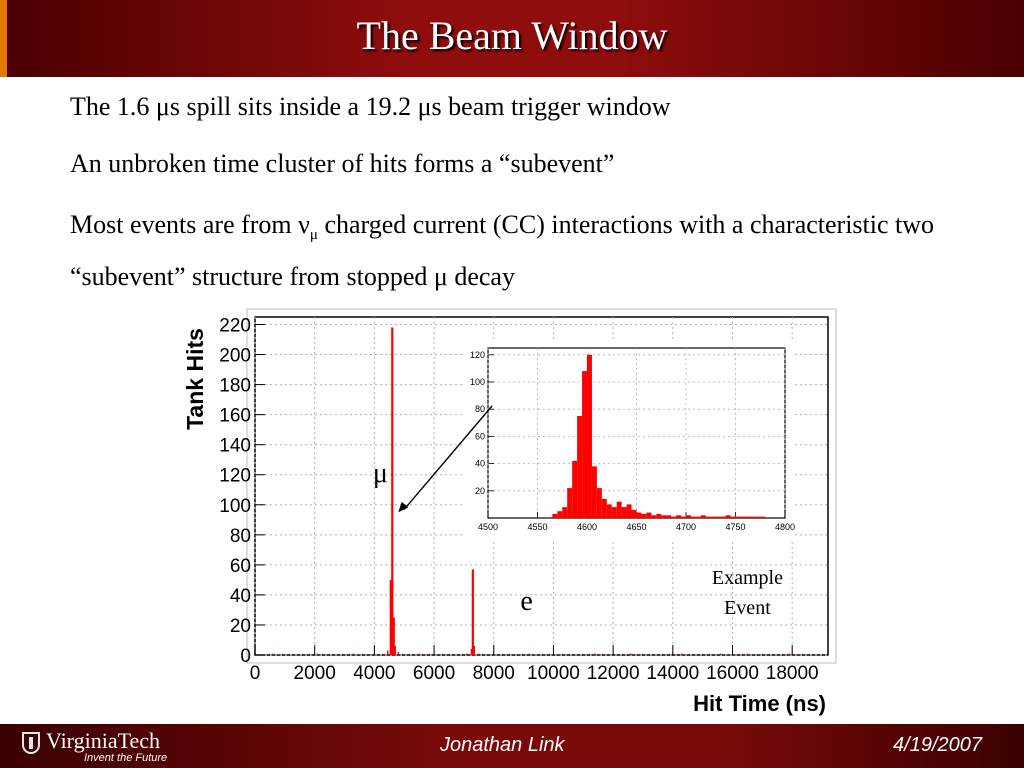  What do you see at coordinates (235, 356) in the screenshot?
I see `y-tick-label: 200` at bounding box center [235, 356].